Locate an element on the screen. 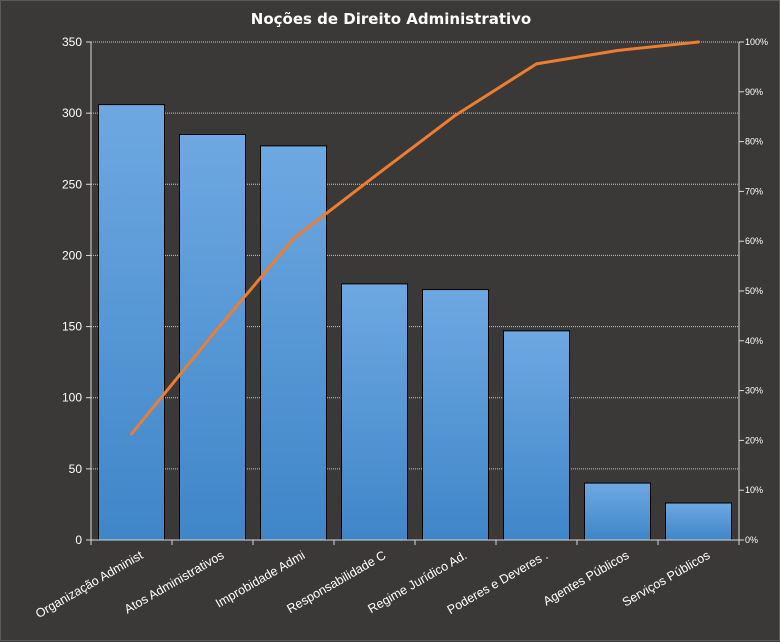 The width and height of the screenshot is (780, 642). chart-title: Noções de Direito Administrativo is located at coordinates (391, 19).